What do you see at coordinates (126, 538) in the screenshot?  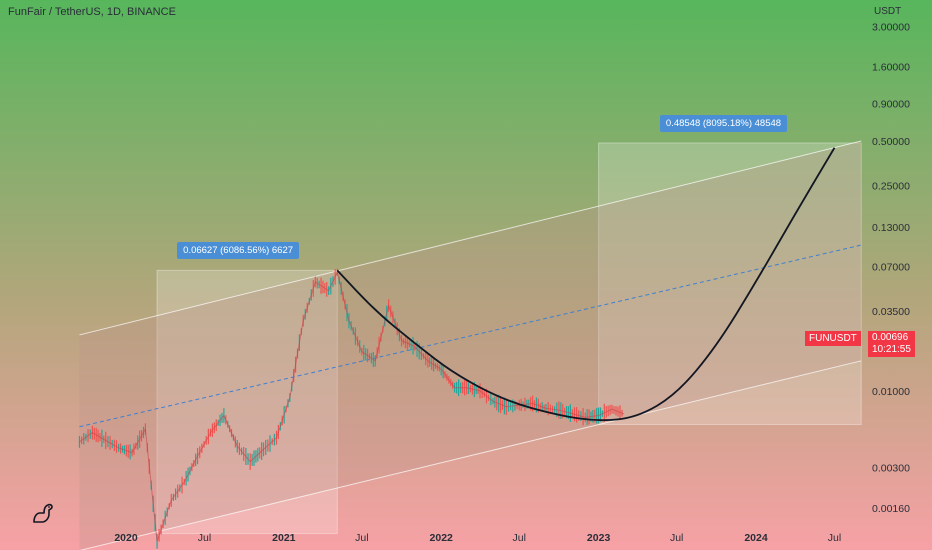 I see `x-tick-label: 2020` at bounding box center [126, 538].